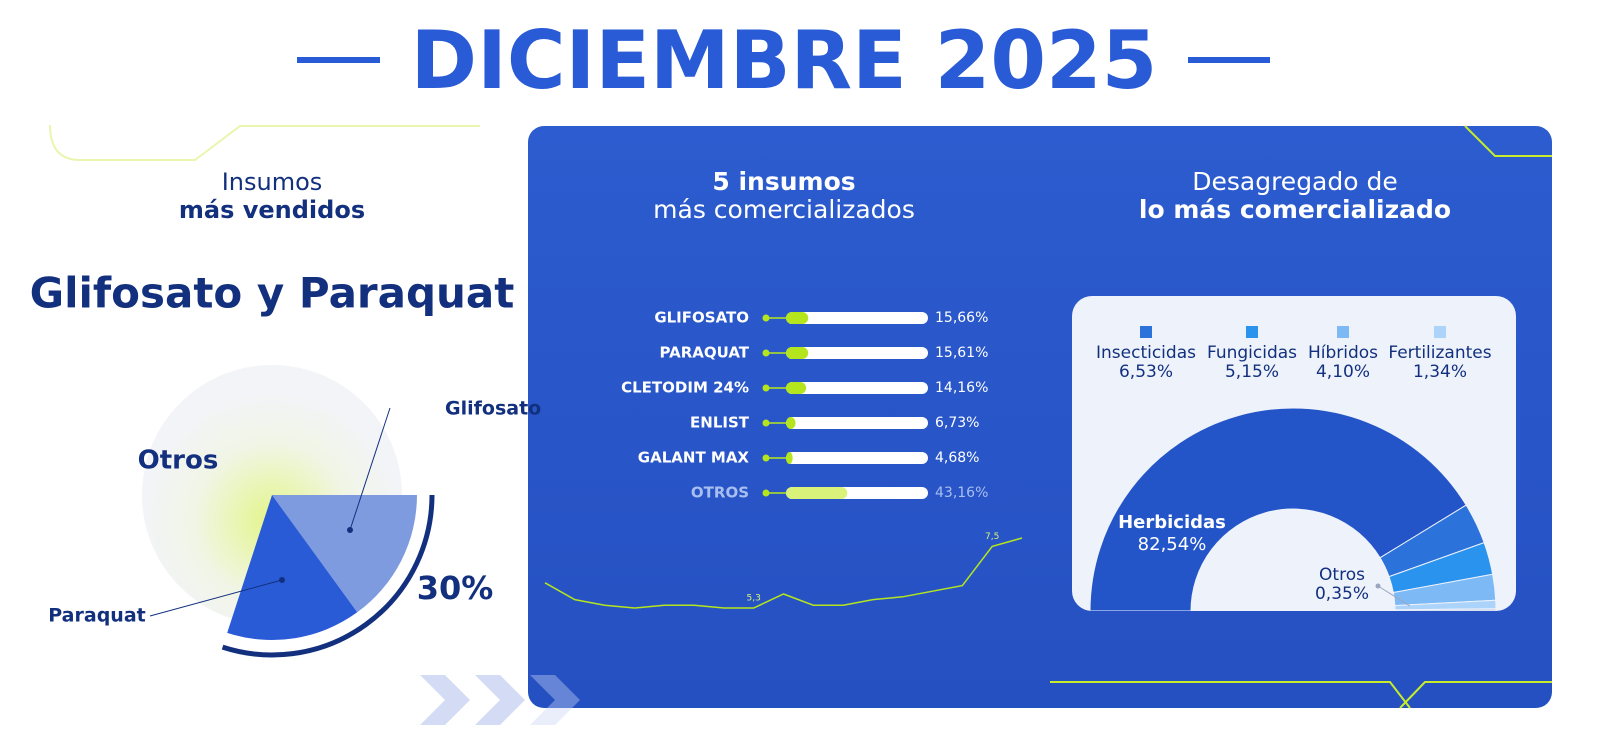 Image resolution: width=1600 pixels, height=739 pixels. What do you see at coordinates (1146, 372) in the screenshot?
I see `legend-value: 6,53%` at bounding box center [1146, 372].